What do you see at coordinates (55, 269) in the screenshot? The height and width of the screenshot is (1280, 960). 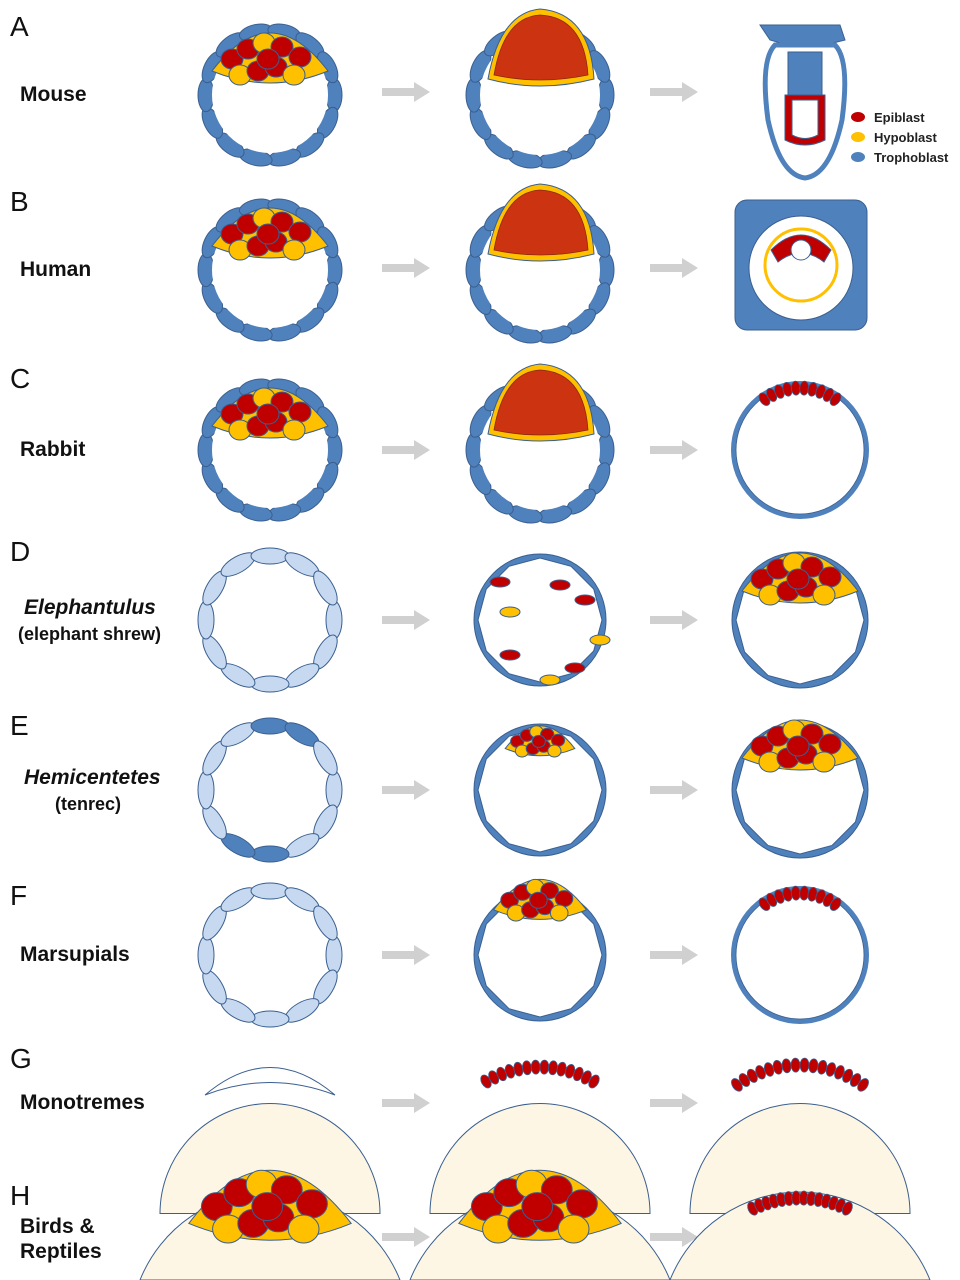 I see `species-name: Human` at bounding box center [55, 269].